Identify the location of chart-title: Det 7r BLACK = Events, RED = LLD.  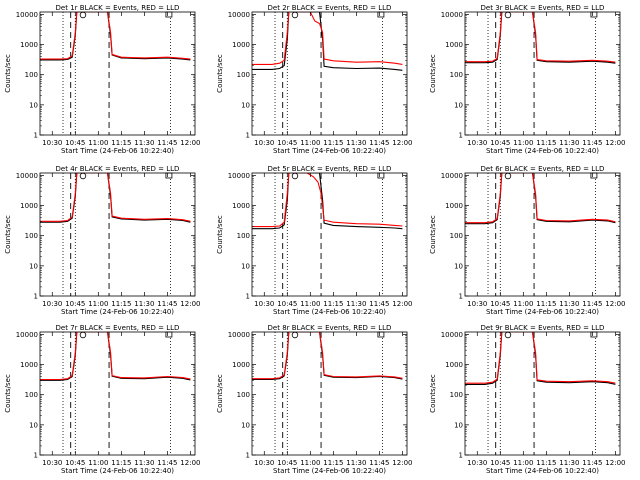
(118, 328).